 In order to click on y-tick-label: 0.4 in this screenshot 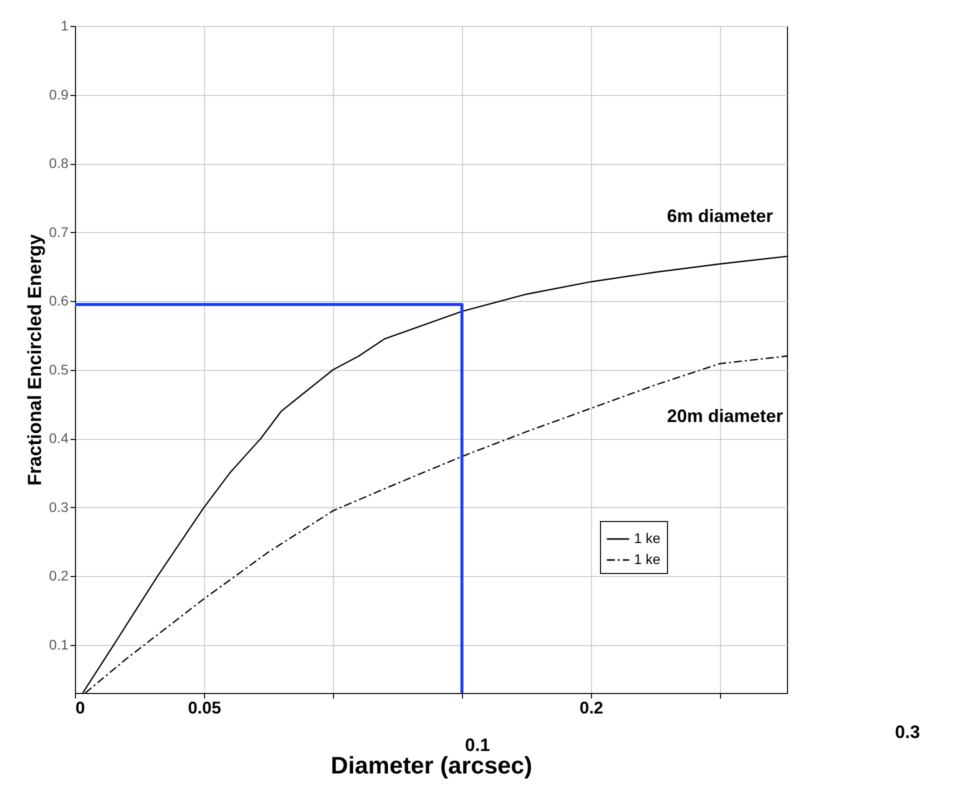, I will do `click(59, 438)`.